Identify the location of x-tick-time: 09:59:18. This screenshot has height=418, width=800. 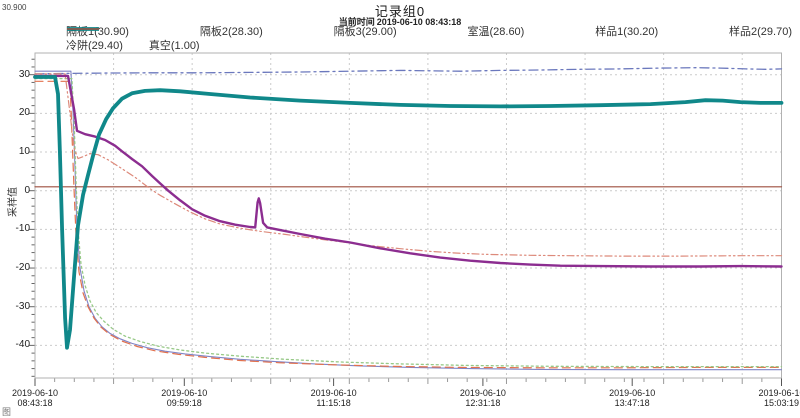
(184, 403).